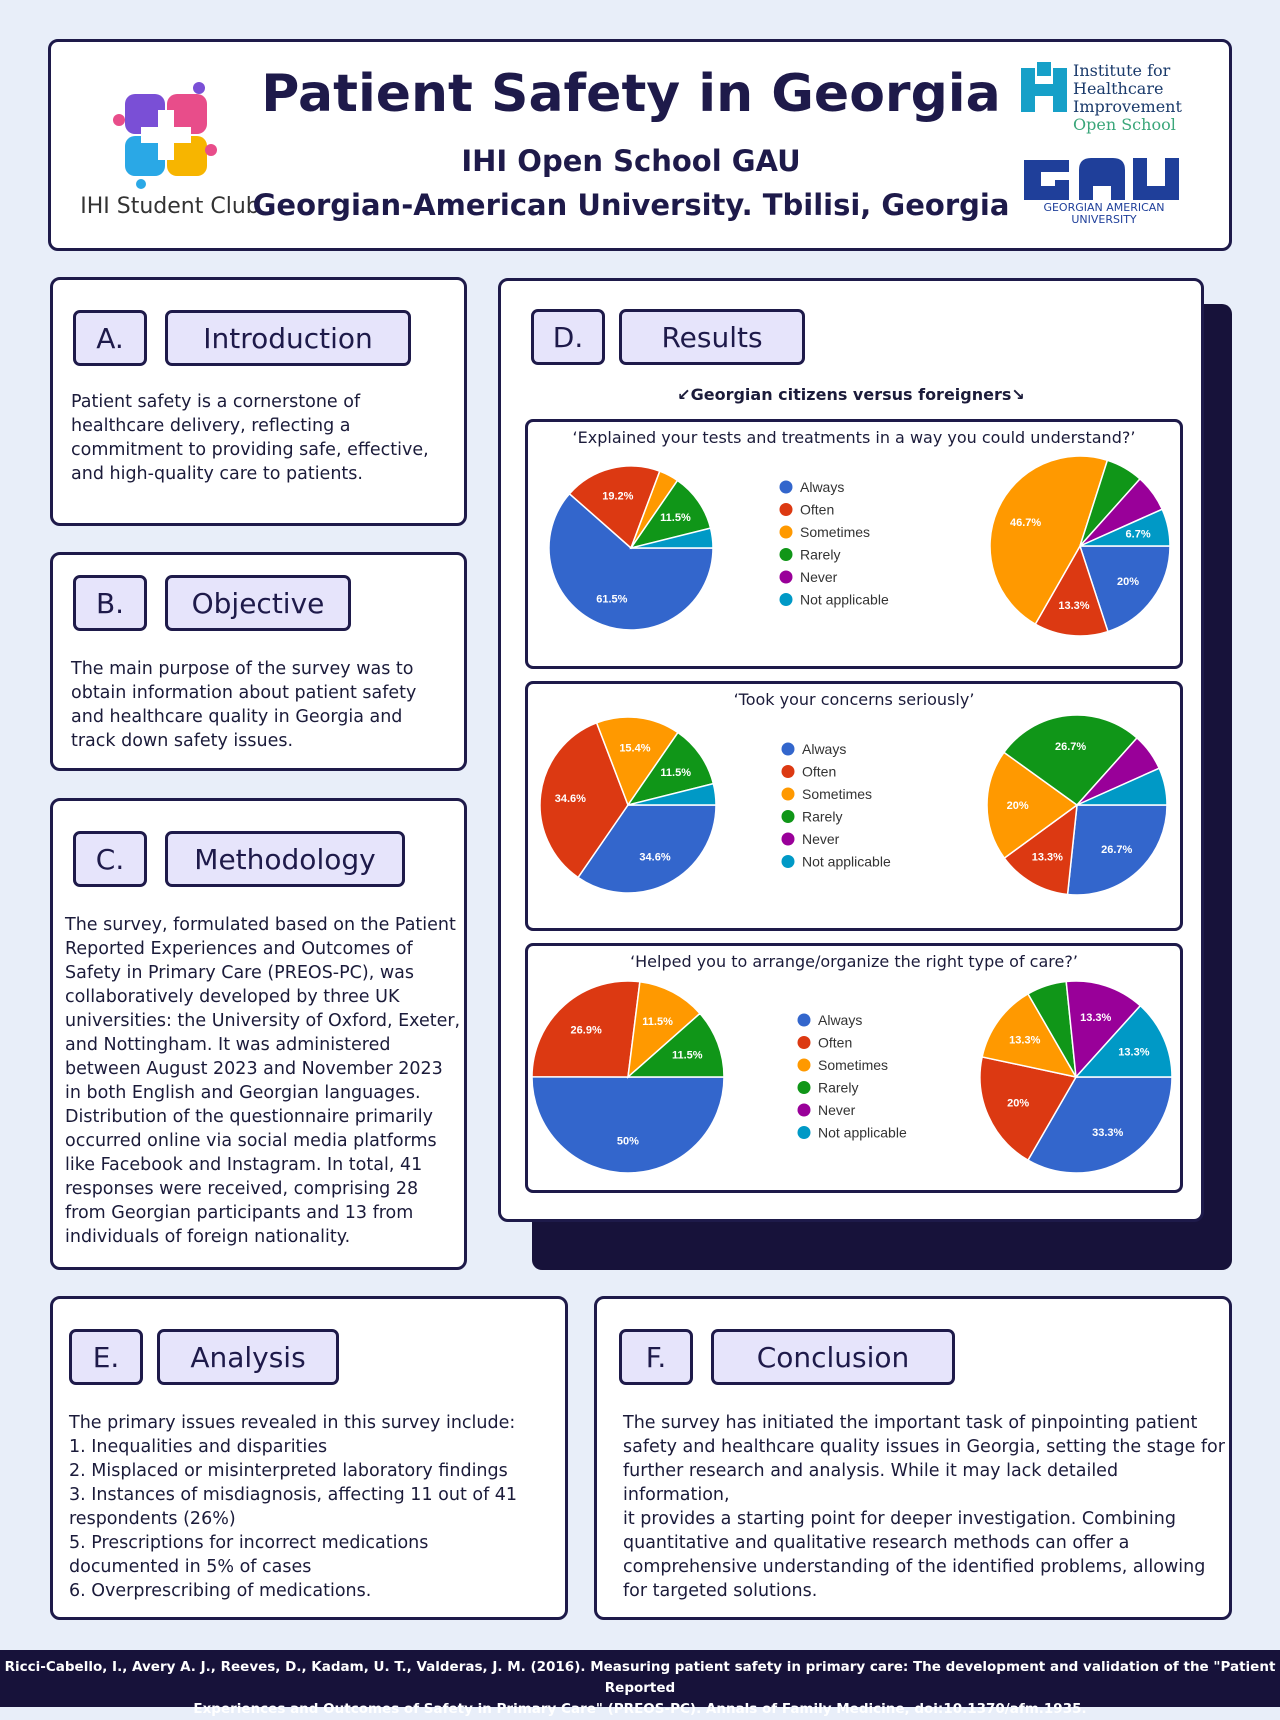 This screenshot has height=1720, width=1280. Describe the element at coordinates (1127, 106) in the screenshot. I see `ihi-line-3: Improvement` at that location.